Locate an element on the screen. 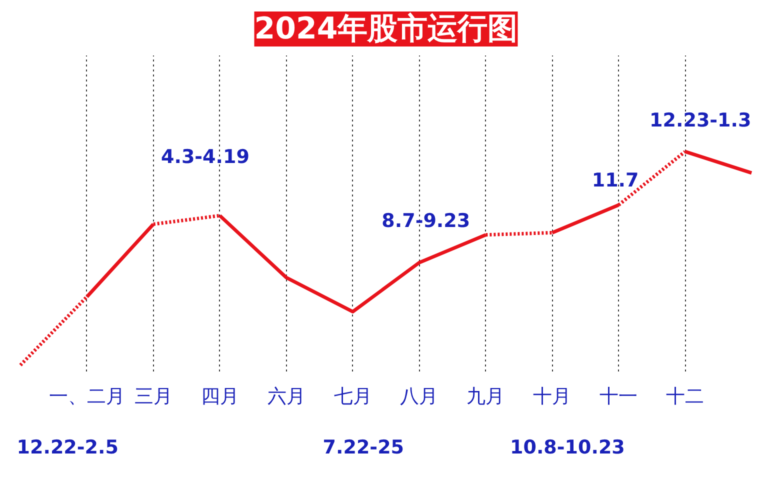  annotation: 11.7 is located at coordinates (615, 180).